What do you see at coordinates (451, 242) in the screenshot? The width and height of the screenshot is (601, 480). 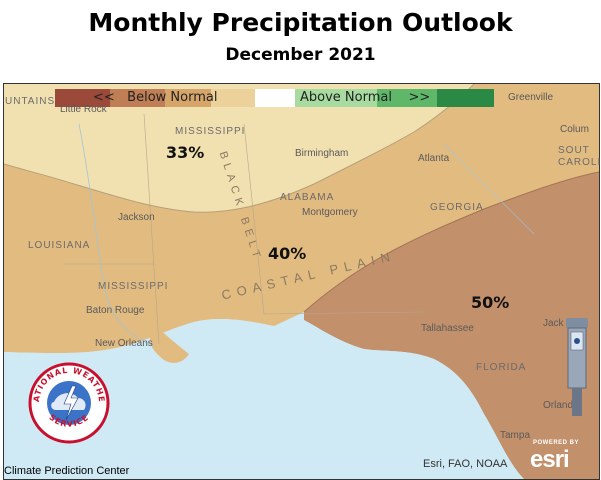 I see `boundary-southeast` at bounding box center [451, 242].